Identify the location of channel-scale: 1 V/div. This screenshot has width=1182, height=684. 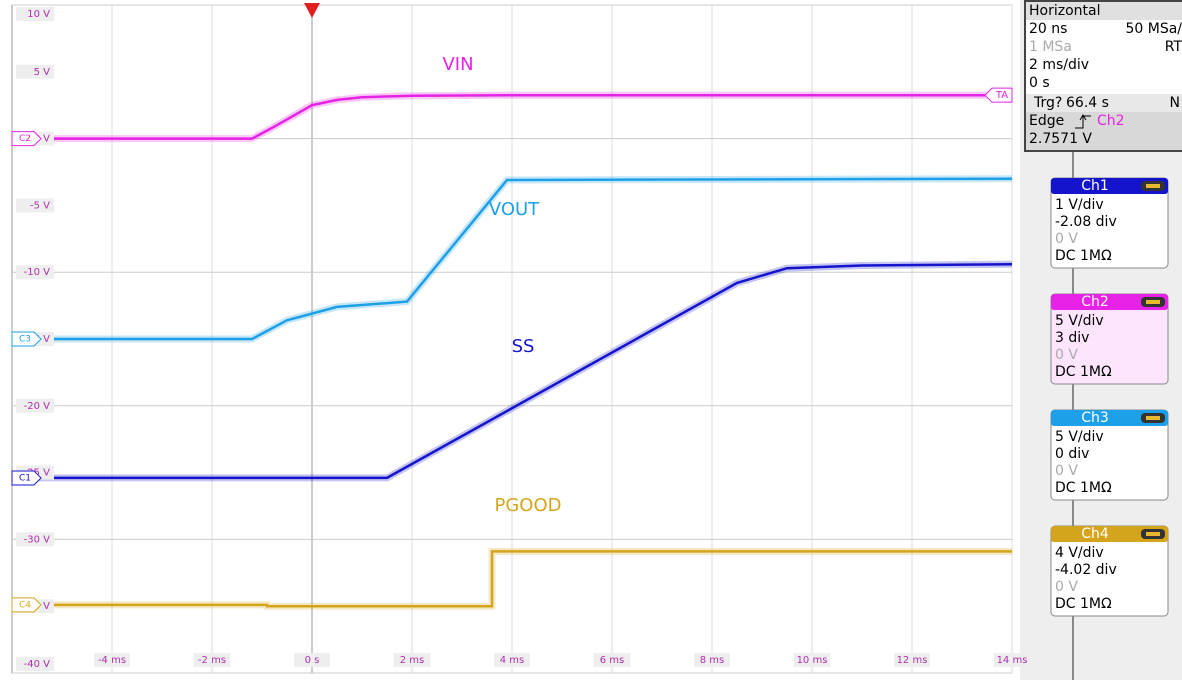
(1079, 205).